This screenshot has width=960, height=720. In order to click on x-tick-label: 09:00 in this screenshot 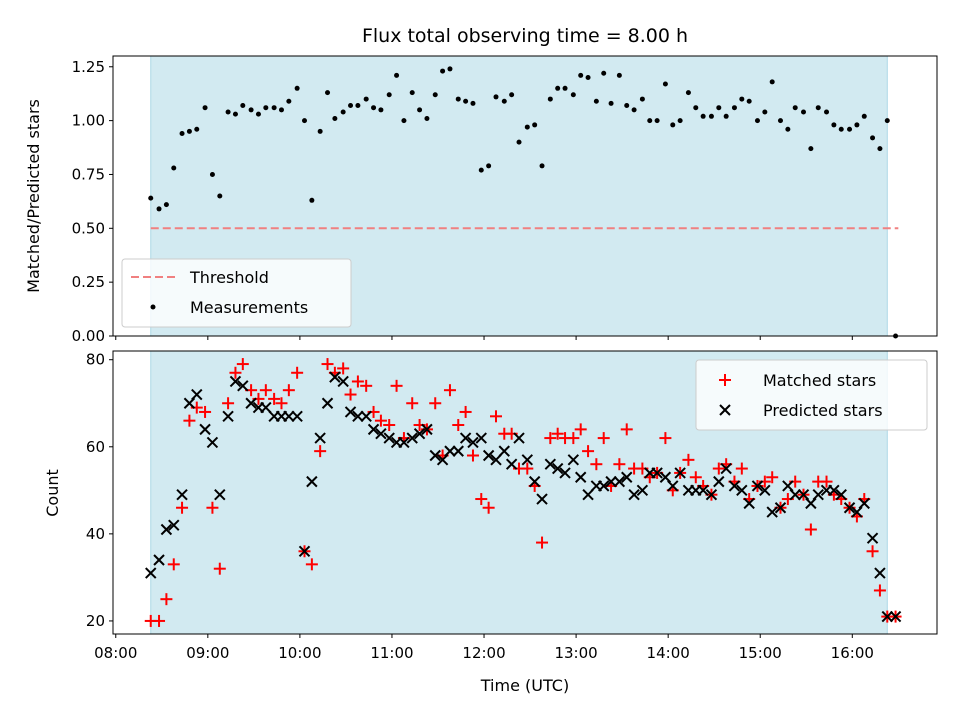, I will do `click(207, 653)`.